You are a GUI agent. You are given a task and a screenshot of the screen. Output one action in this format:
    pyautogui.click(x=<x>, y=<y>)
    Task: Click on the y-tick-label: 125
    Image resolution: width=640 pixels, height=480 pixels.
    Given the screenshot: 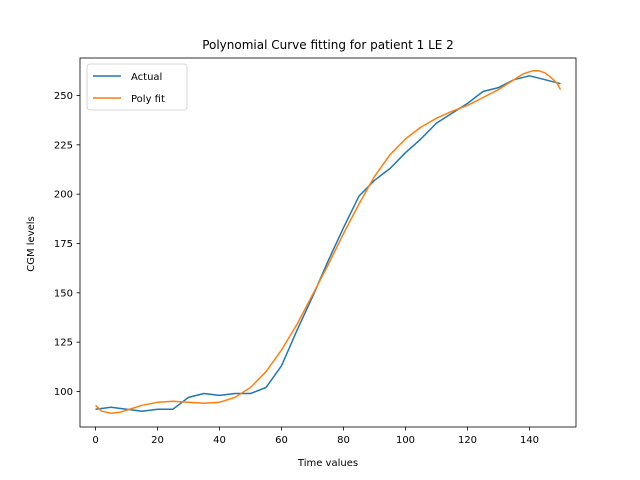 What is the action you would take?
    pyautogui.click(x=63, y=343)
    